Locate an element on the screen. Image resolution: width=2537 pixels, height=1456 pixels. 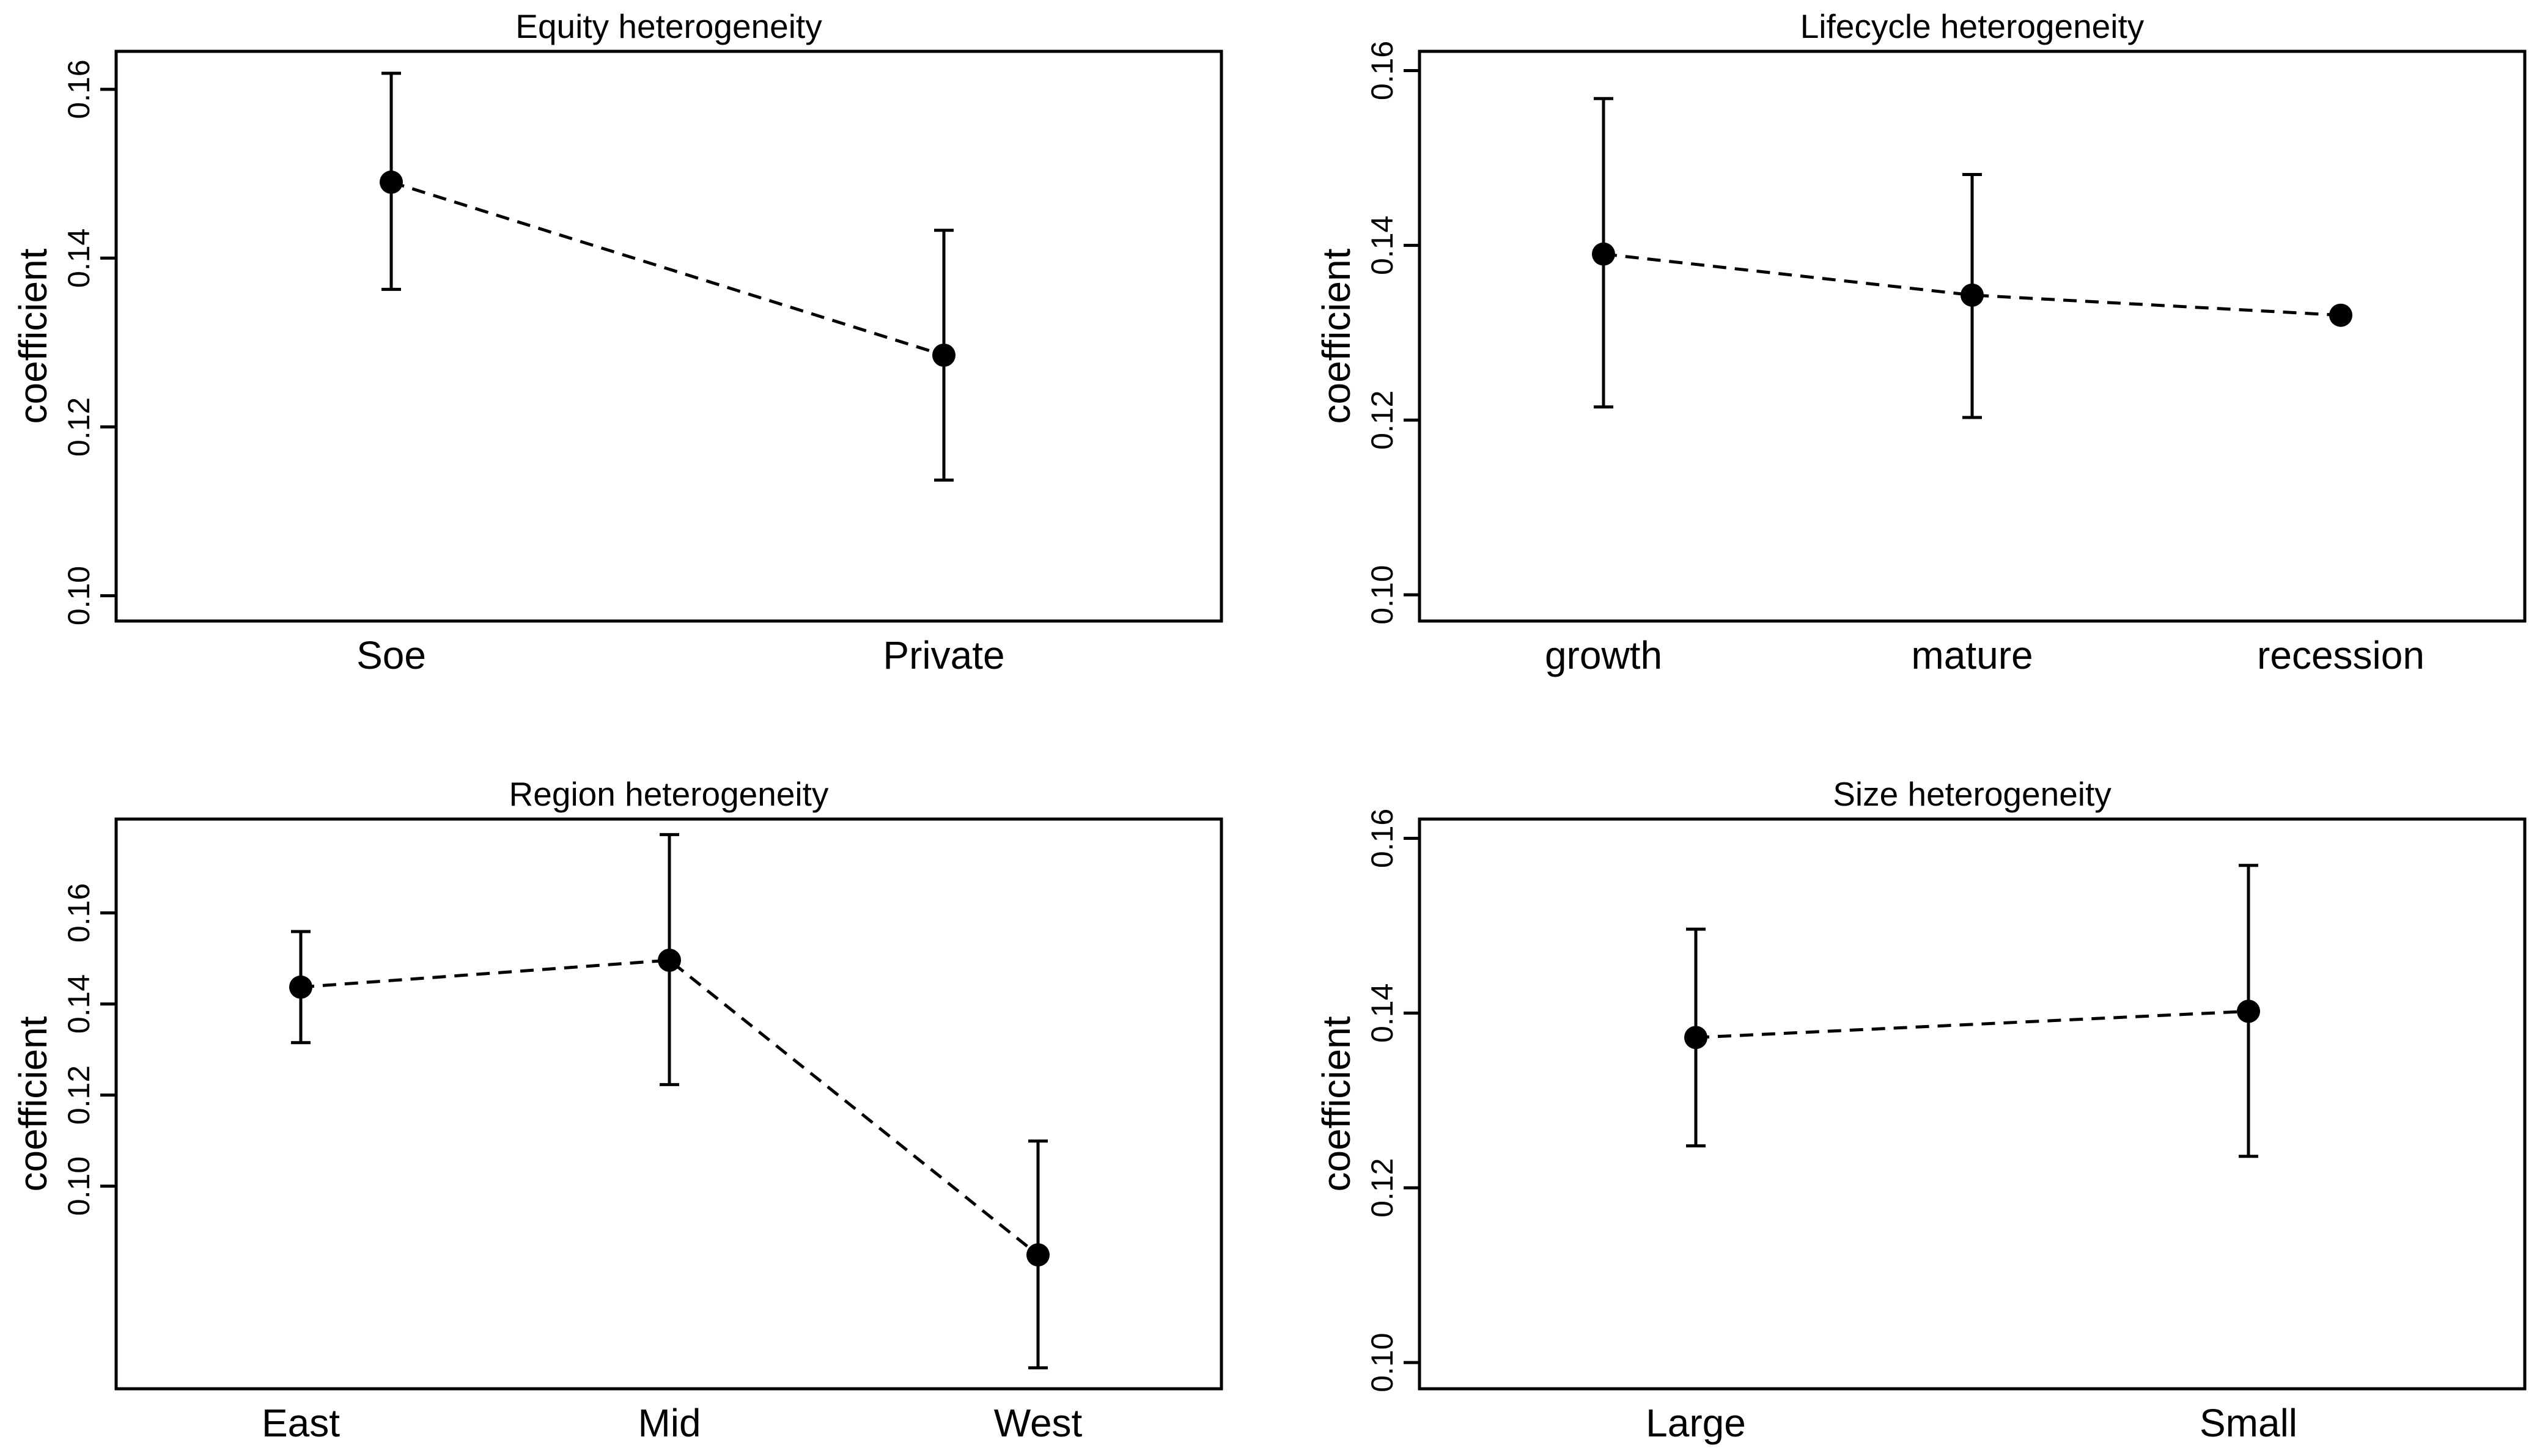
chart-title: Region heterogeneity is located at coordinates (669, 794).